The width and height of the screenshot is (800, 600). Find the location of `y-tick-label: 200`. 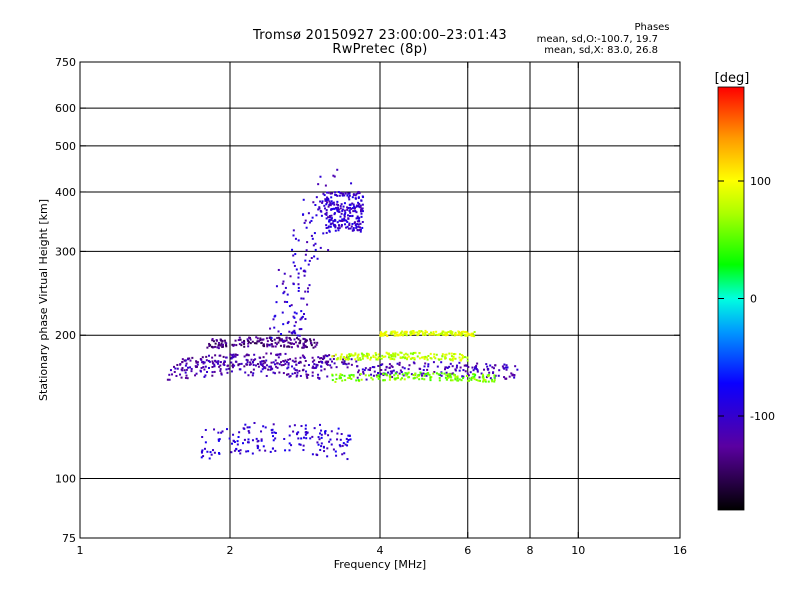

y-tick-label: 200 is located at coordinates (65, 335).